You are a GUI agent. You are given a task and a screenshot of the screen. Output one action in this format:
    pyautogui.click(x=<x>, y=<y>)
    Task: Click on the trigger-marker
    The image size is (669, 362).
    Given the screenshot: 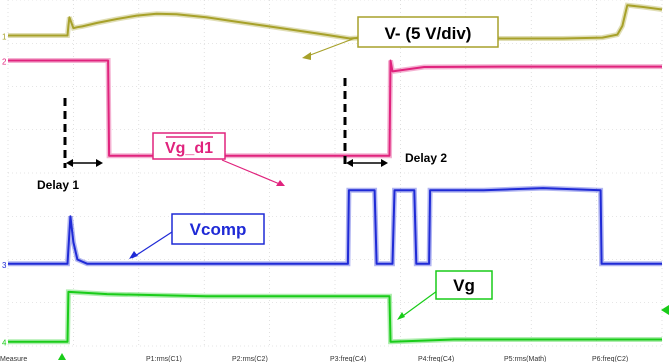 What is the action you would take?
    pyautogui.click(x=62, y=356)
    